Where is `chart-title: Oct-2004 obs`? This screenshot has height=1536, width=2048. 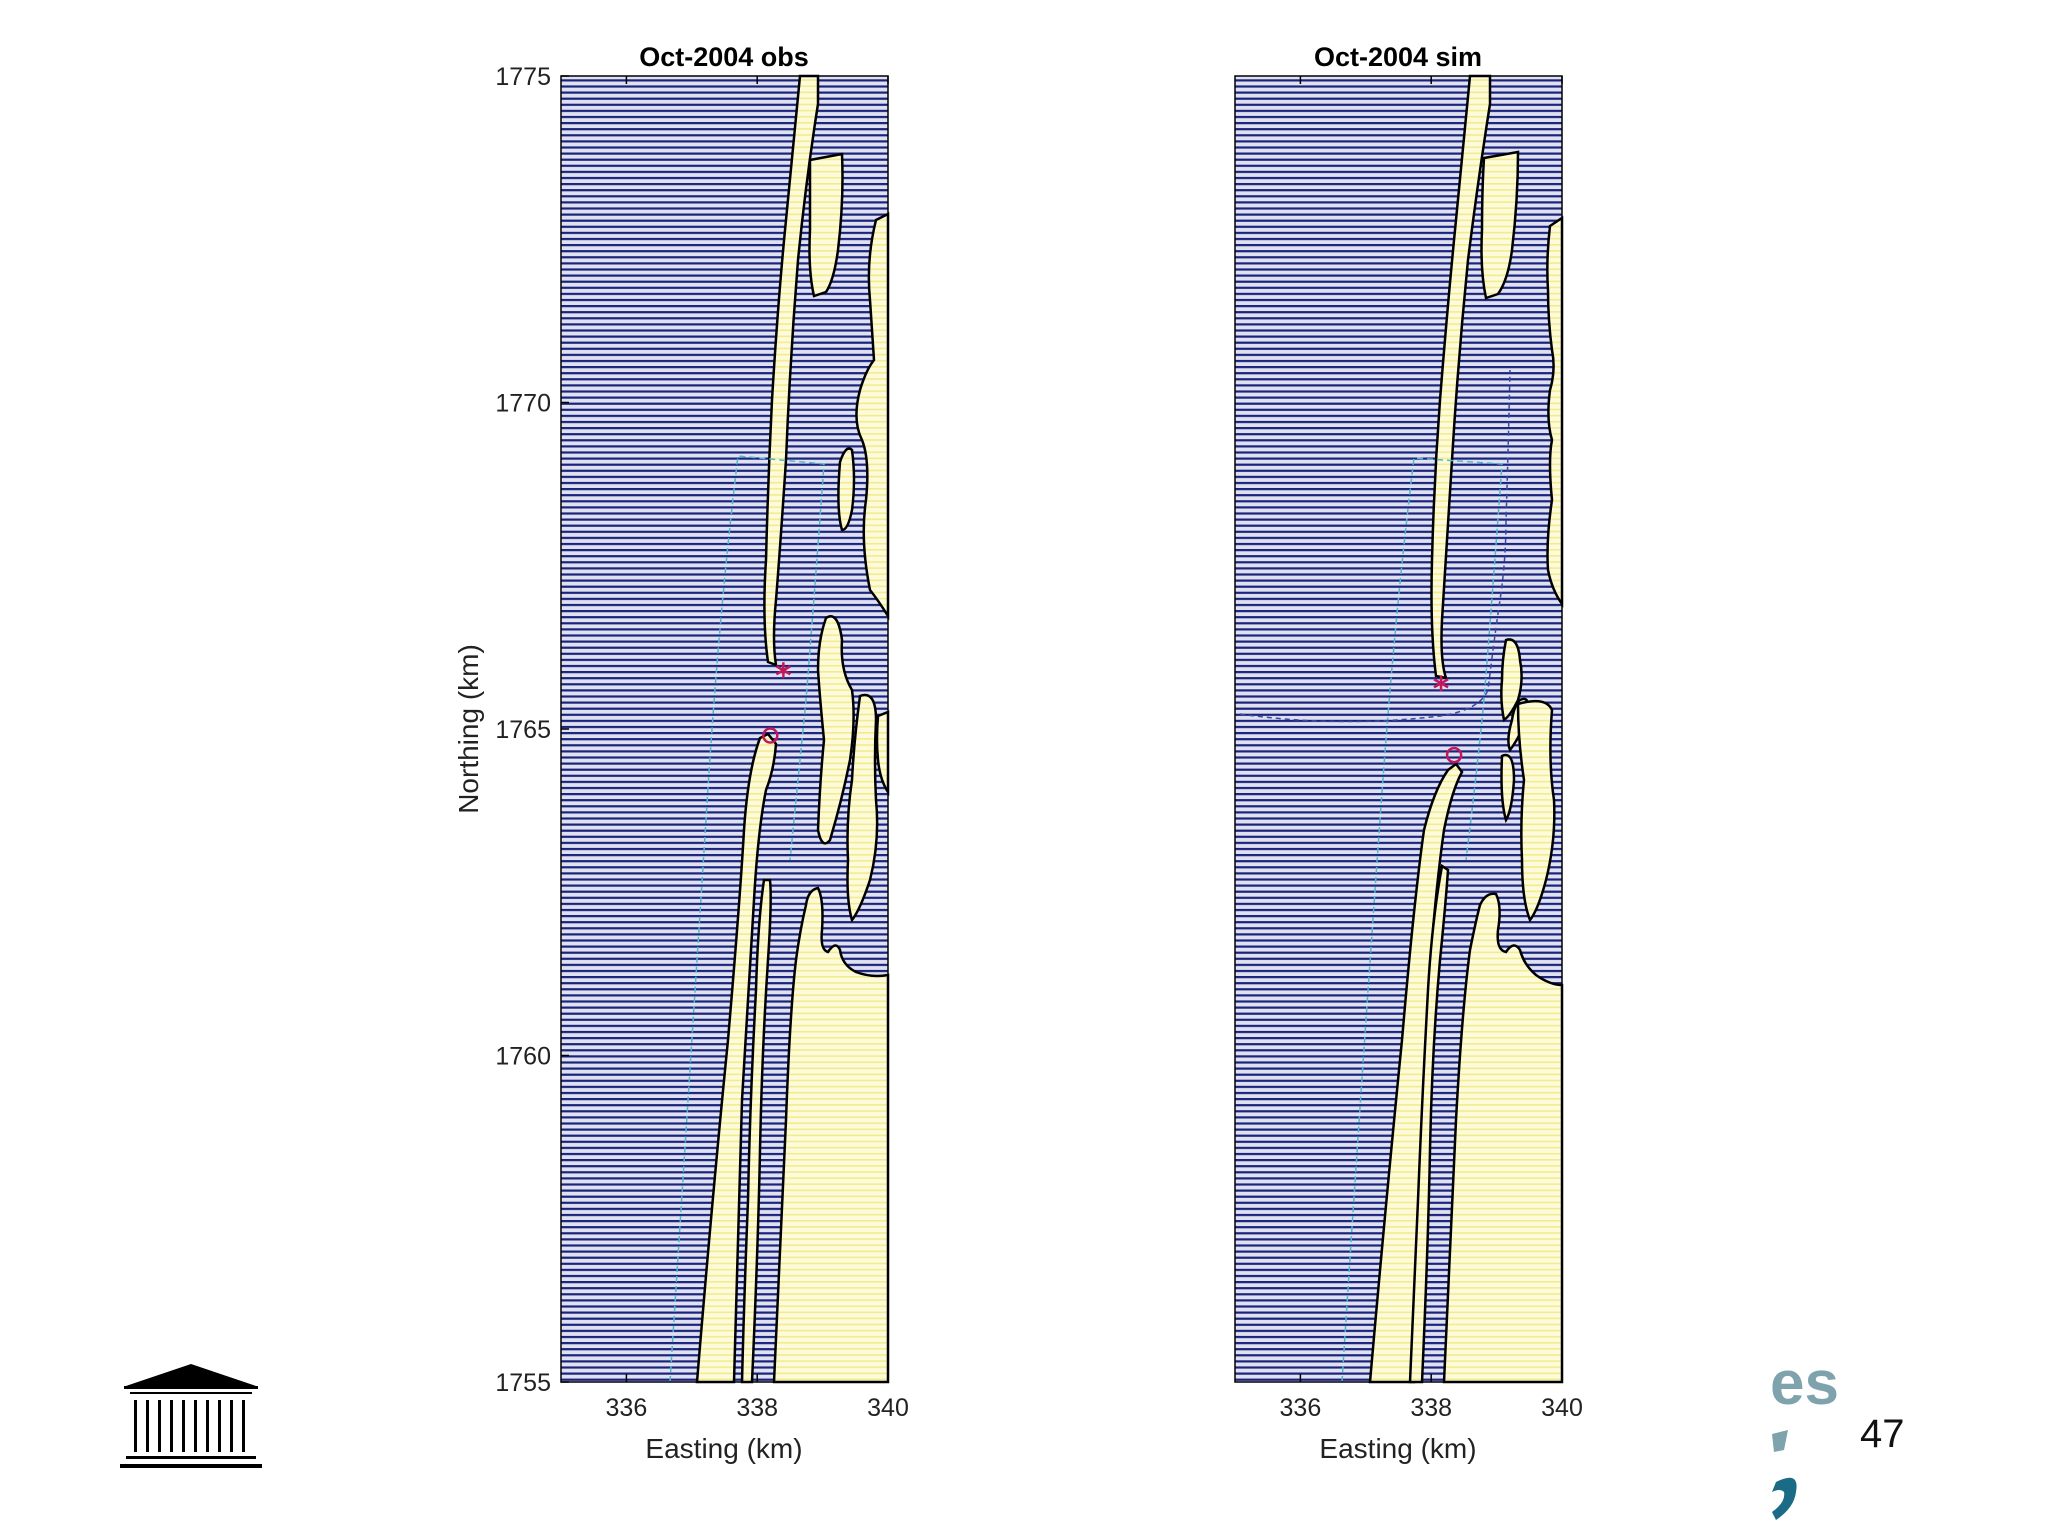
chart-title: Oct-2004 obs is located at coordinates (724, 57).